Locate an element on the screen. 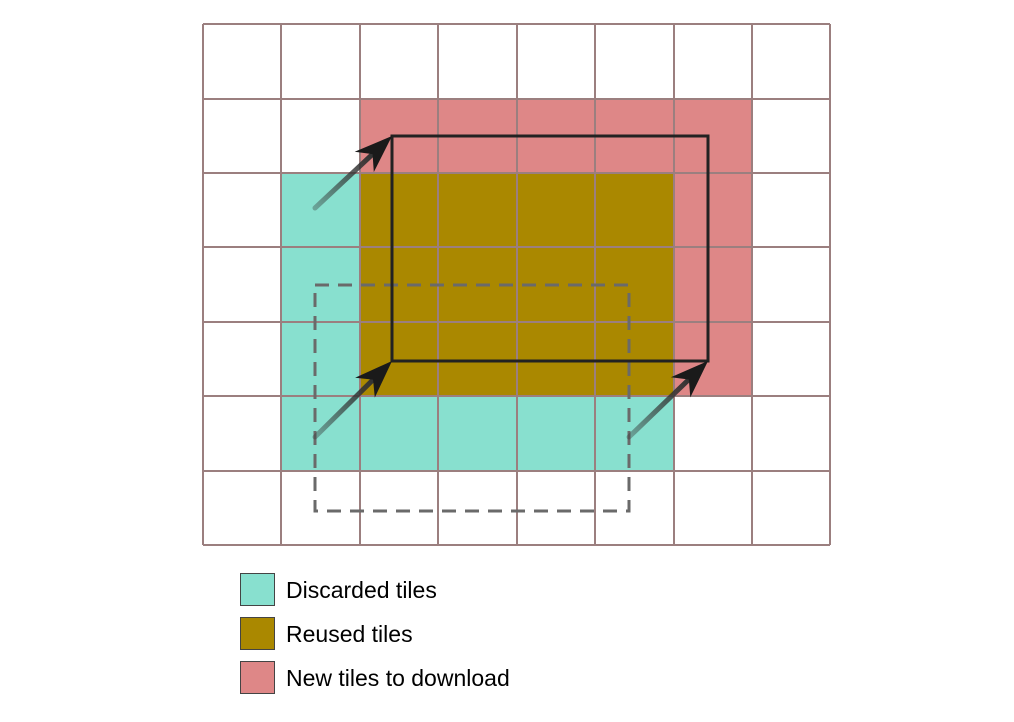  old-viewport-dashed-rect is located at coordinates (472, 398).